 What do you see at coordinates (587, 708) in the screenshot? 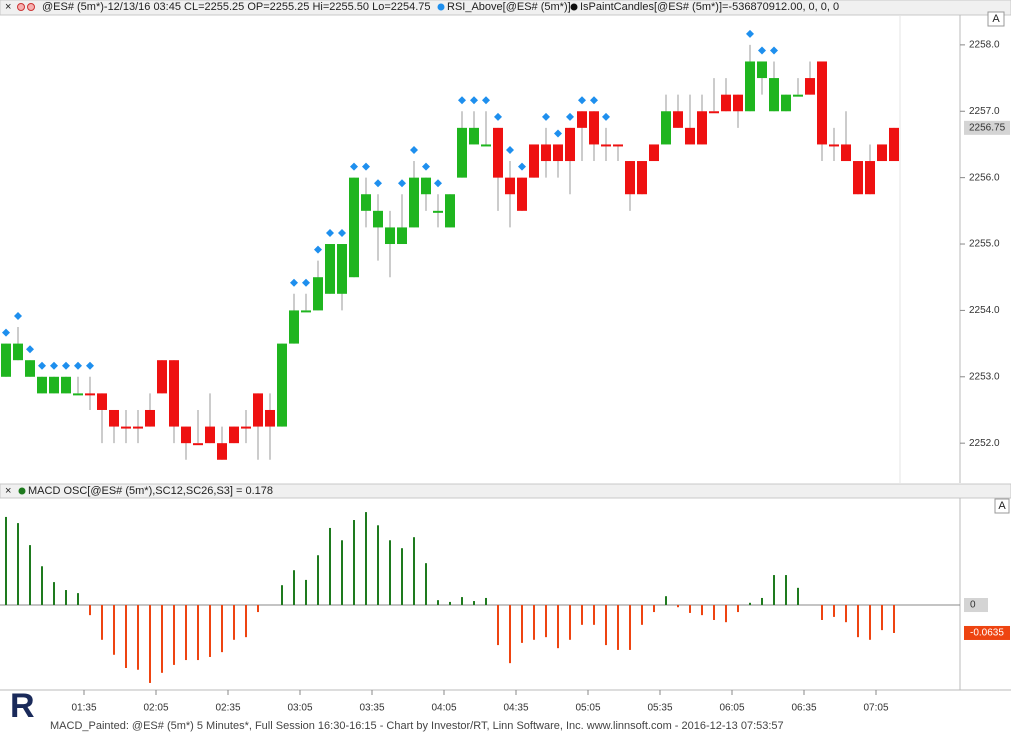
I see `x-tick-label: 05:05` at bounding box center [587, 708].